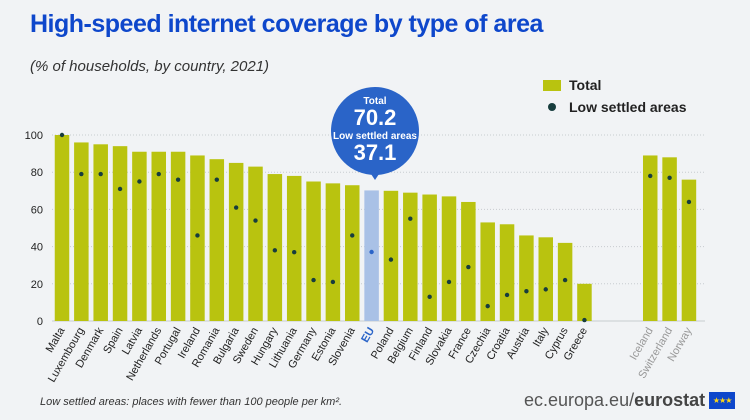 This screenshot has width=750, height=420. Describe the element at coordinates (507, 295) in the screenshot. I see `dot-low-croatia` at that location.